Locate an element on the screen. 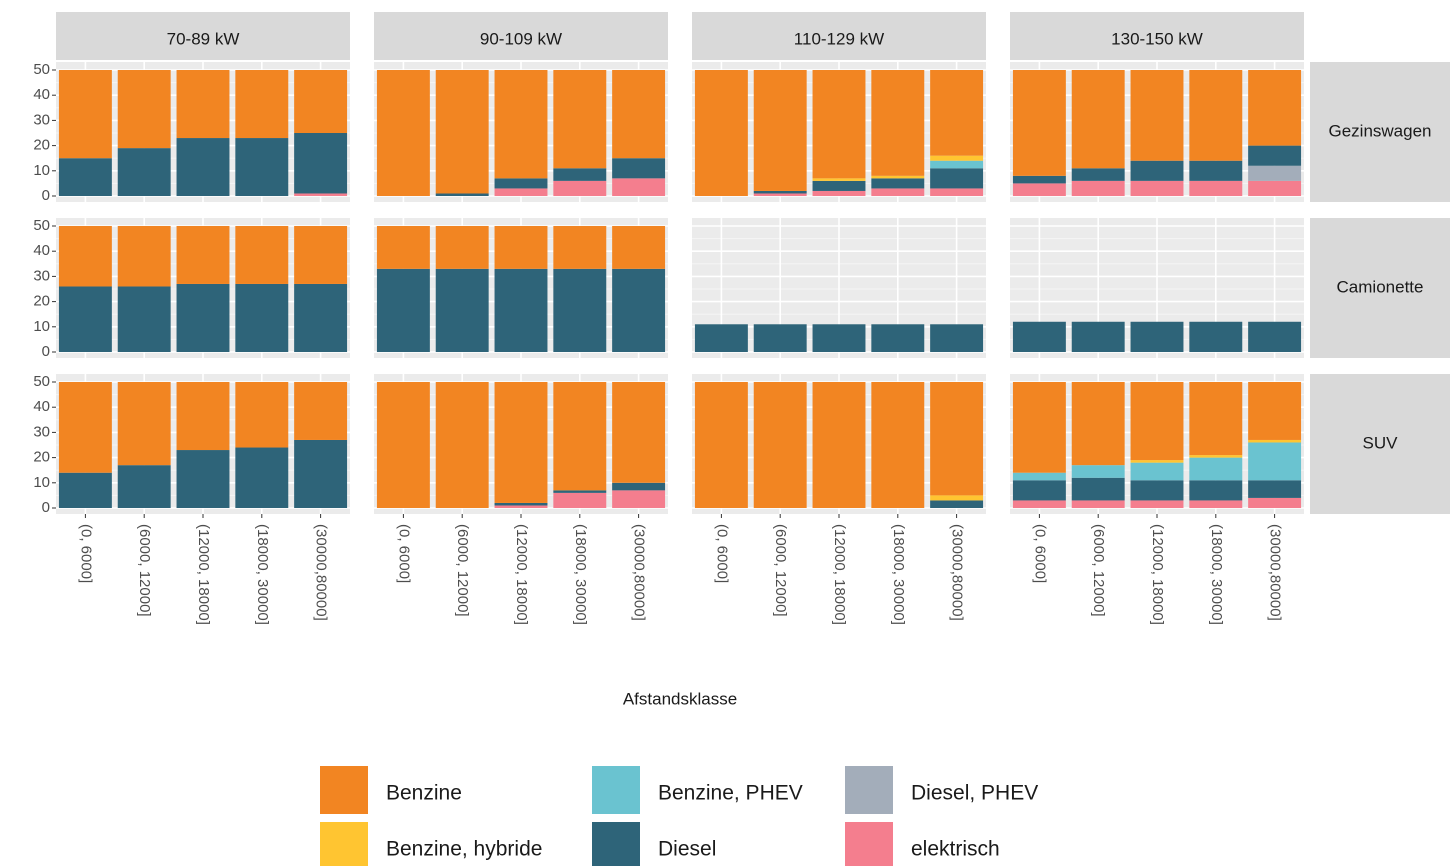 This screenshot has width=1450, height=866. column-strip-label: 70-89 kW is located at coordinates (203, 38).